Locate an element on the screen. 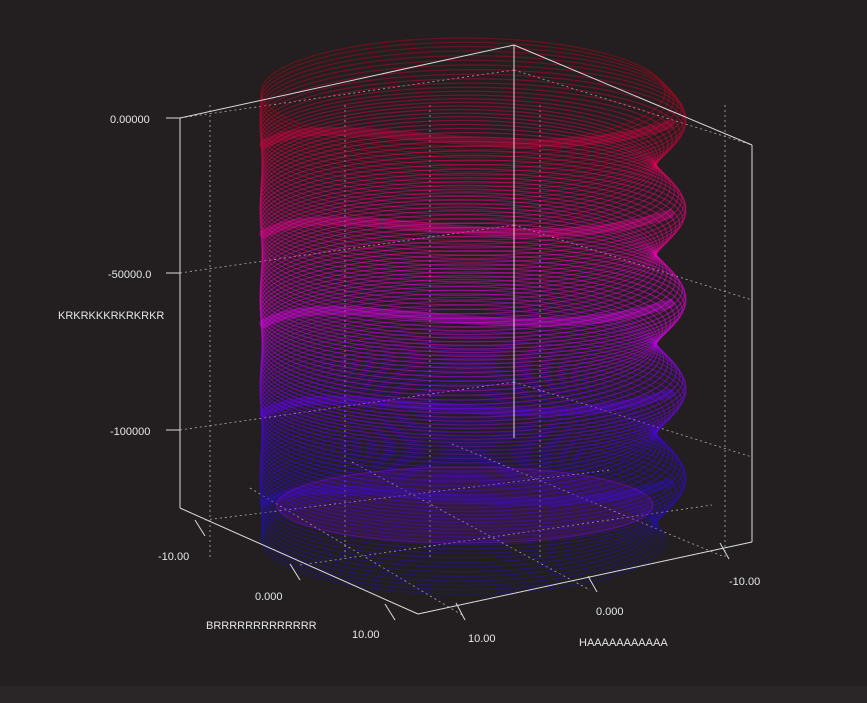 This screenshot has height=703, width=867. z-axis-label: KRKRKKKRKRKRKR is located at coordinates (111, 316).